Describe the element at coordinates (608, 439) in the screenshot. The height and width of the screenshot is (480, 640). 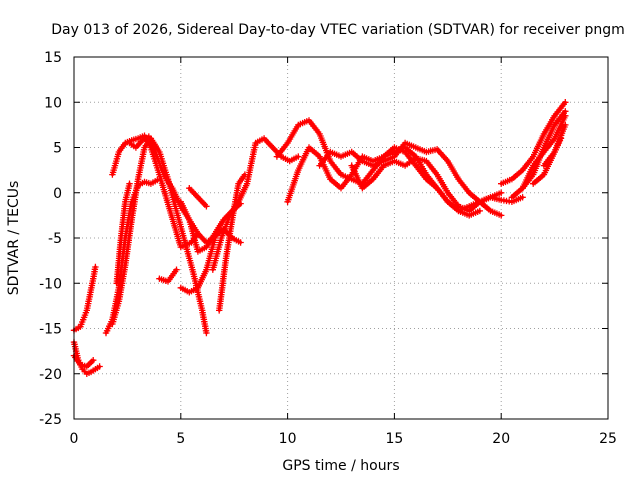
I see `x-tick-label: 25` at that location.